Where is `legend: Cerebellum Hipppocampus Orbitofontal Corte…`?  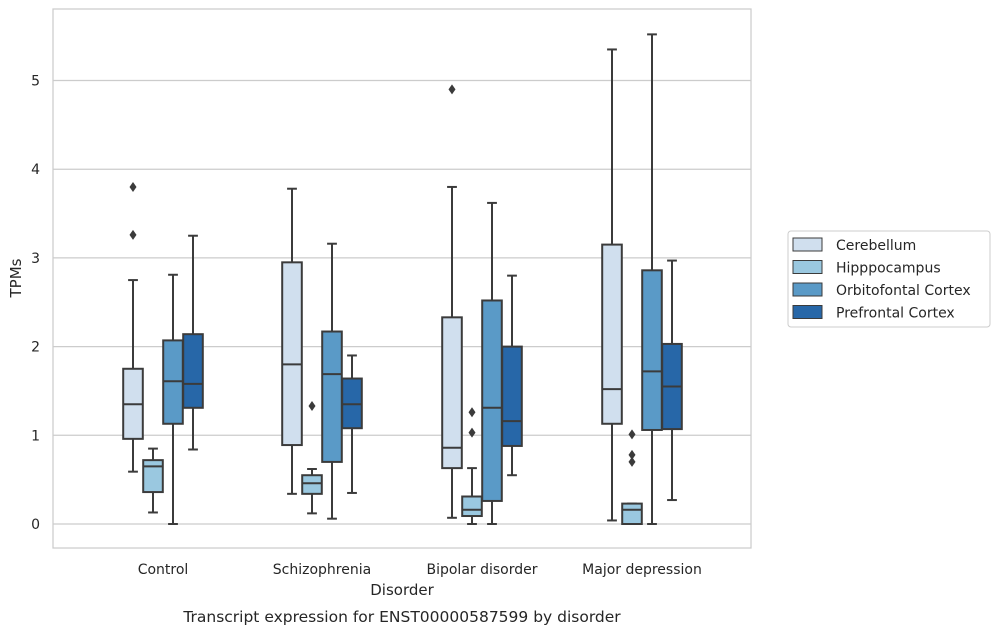 legend: Cerebellum Hipppocampus Orbitofontal Corte… is located at coordinates (889, 279).